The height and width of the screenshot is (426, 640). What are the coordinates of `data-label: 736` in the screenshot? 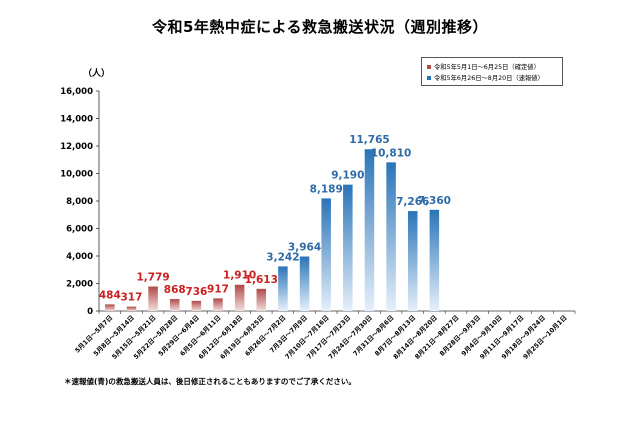 It's located at (196, 292).